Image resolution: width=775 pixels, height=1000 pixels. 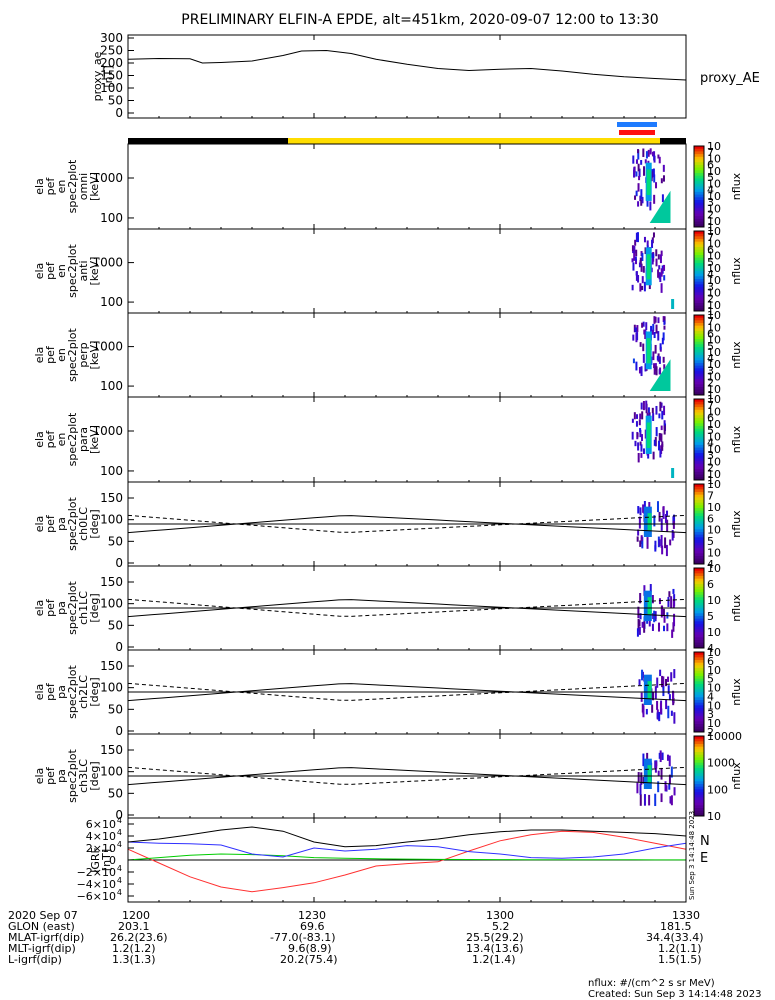 I want to click on spec-anti-colorbar-tick-7: 4, so click(x=710, y=274).